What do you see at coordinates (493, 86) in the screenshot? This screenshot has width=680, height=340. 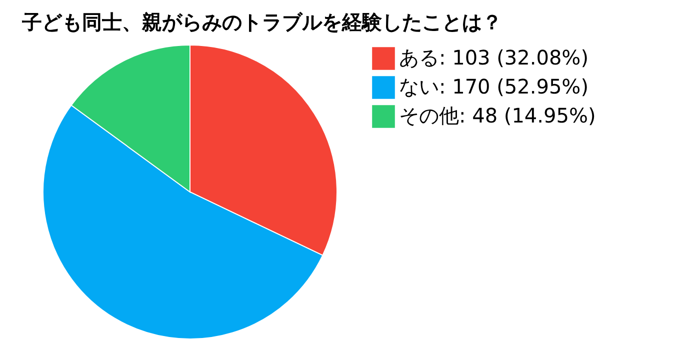 I see `legend-label: ない: 170 (52.95%)` at bounding box center [493, 86].